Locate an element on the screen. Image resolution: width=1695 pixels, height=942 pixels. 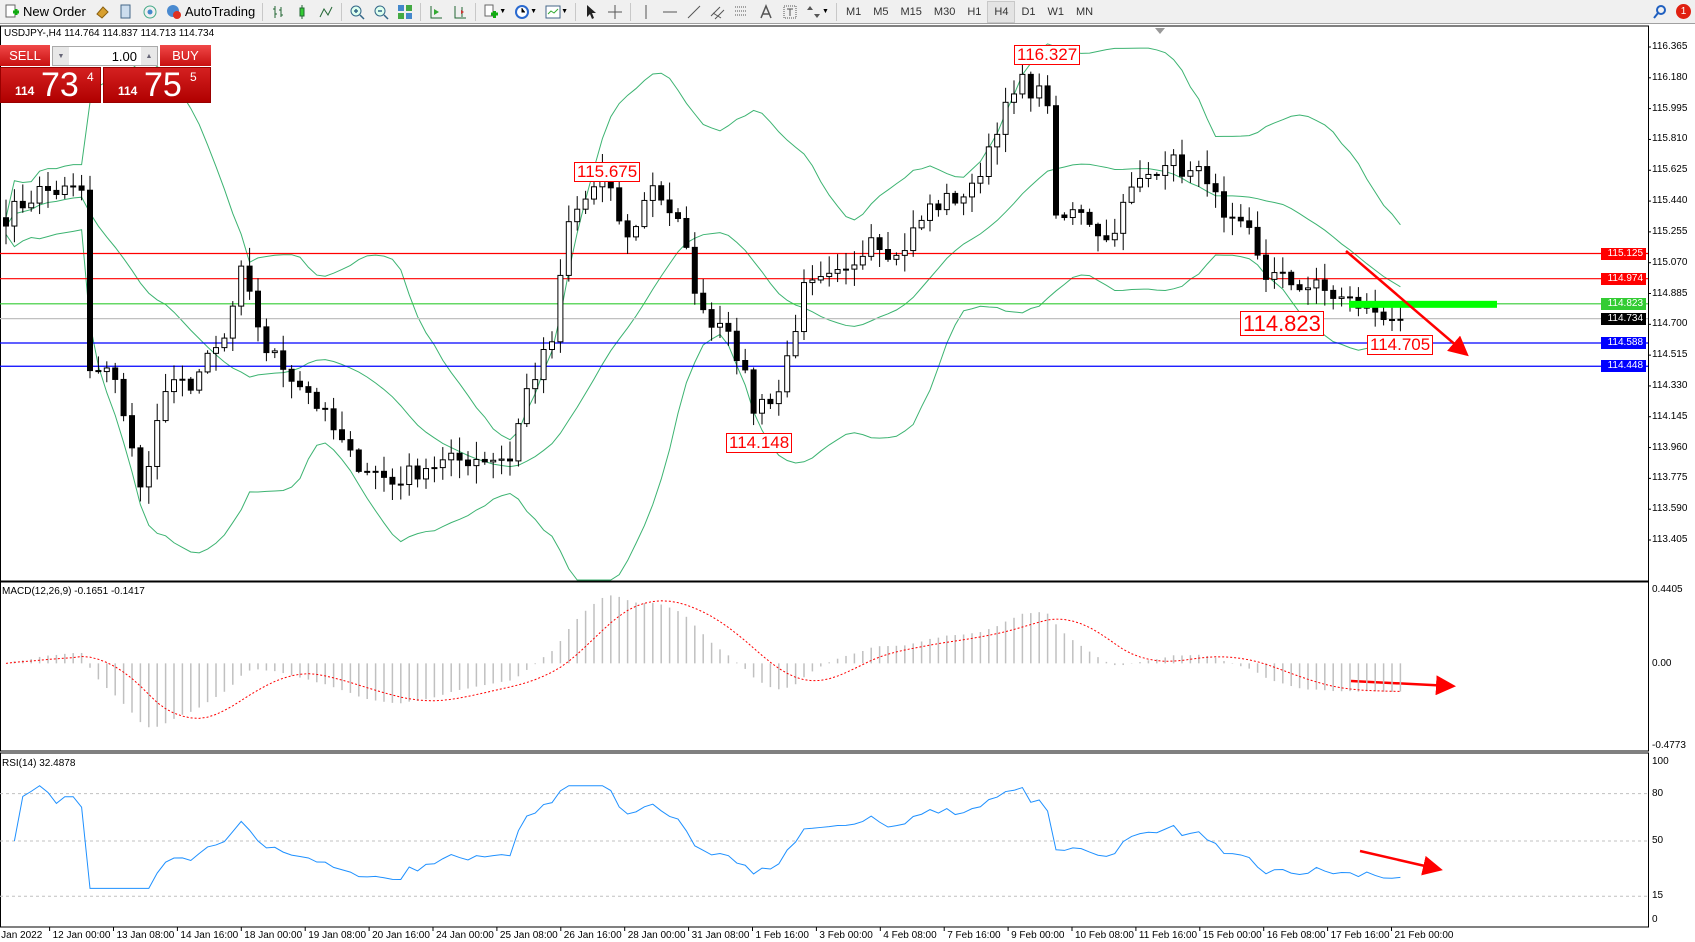
horizontal-line-icon is located at coordinates (670, 11).